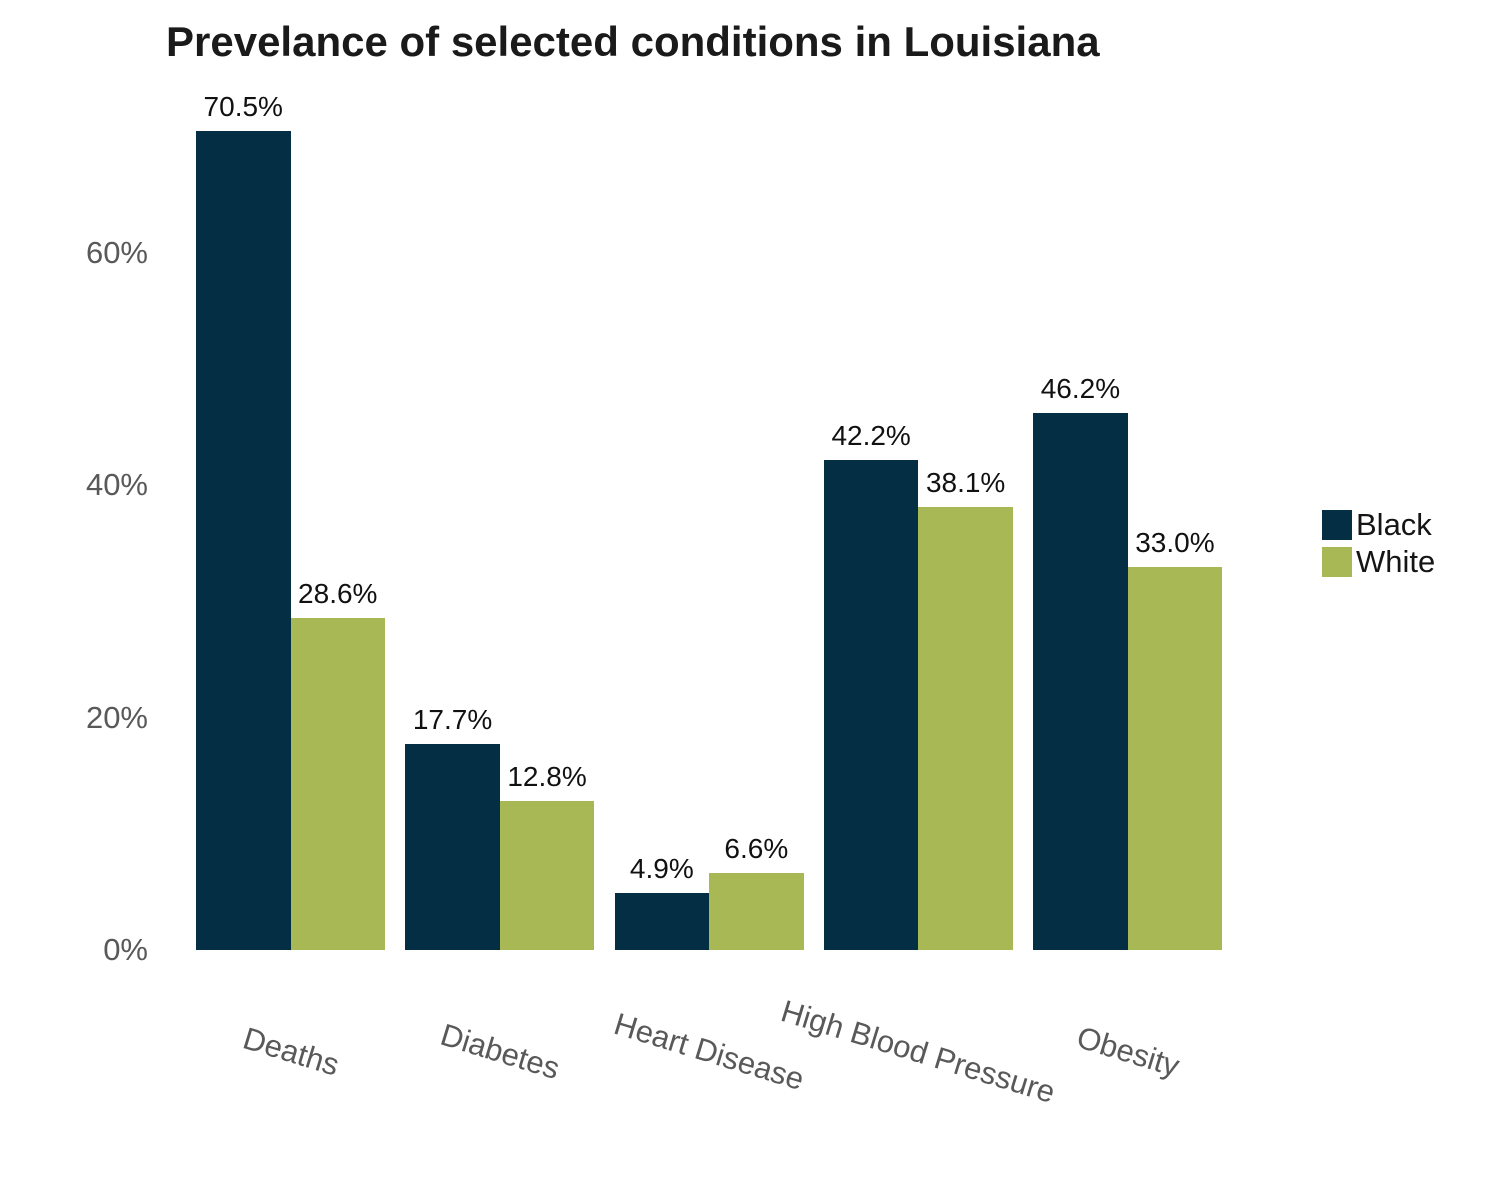  Describe the element at coordinates (1394, 524) in the screenshot. I see `legend-label-black: Black` at that location.